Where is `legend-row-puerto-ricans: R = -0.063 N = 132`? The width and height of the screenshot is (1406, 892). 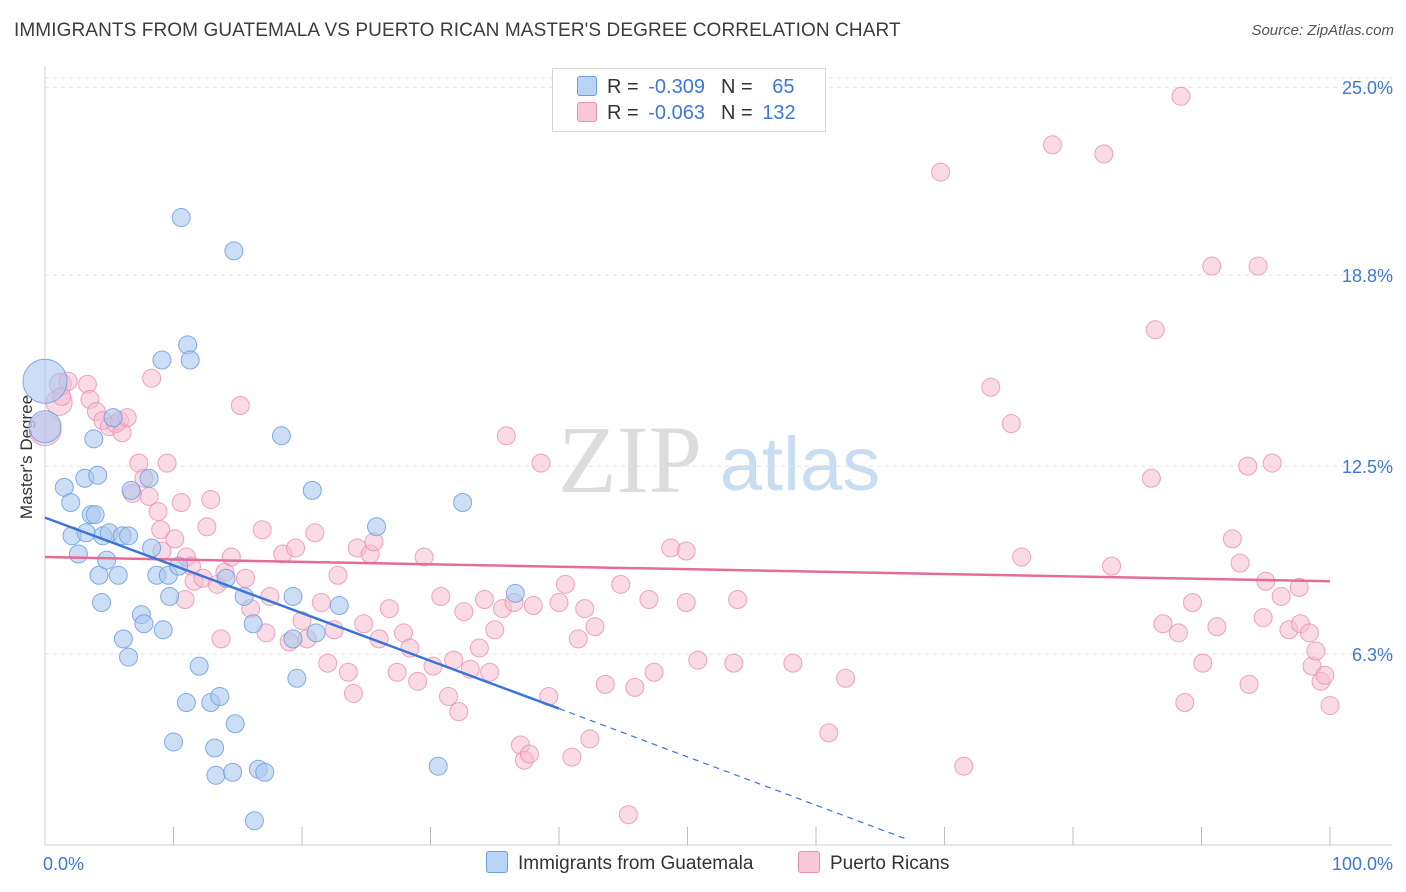
legend-row-puerto-ricans: R = -0.063 N = 132 is located at coordinates (686, 113).